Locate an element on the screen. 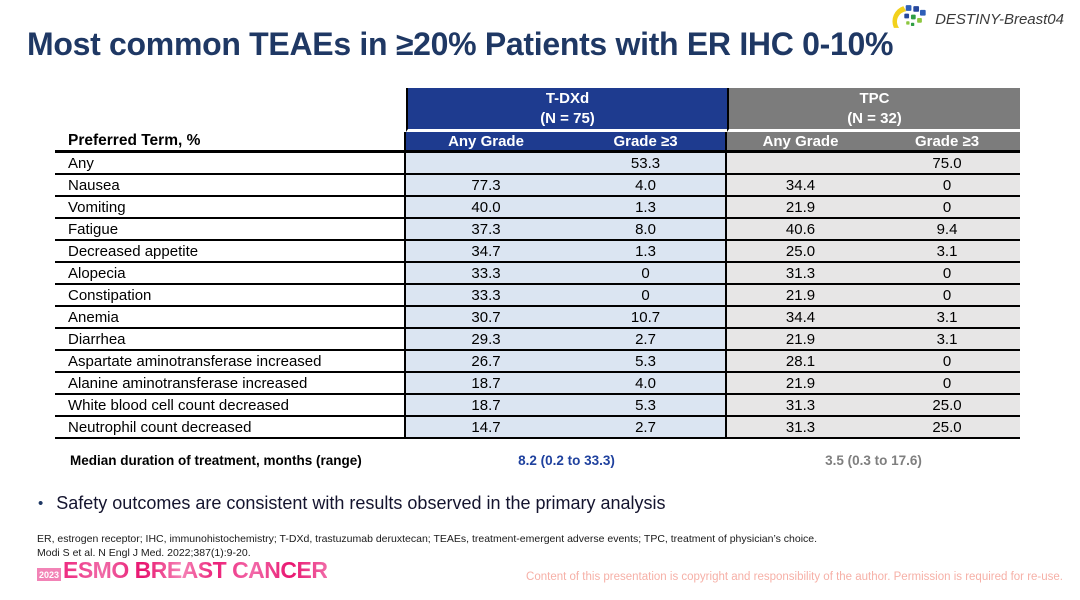 The height and width of the screenshot is (600, 1080). study-name: DESTINY-Breast04 is located at coordinates (999, 19).